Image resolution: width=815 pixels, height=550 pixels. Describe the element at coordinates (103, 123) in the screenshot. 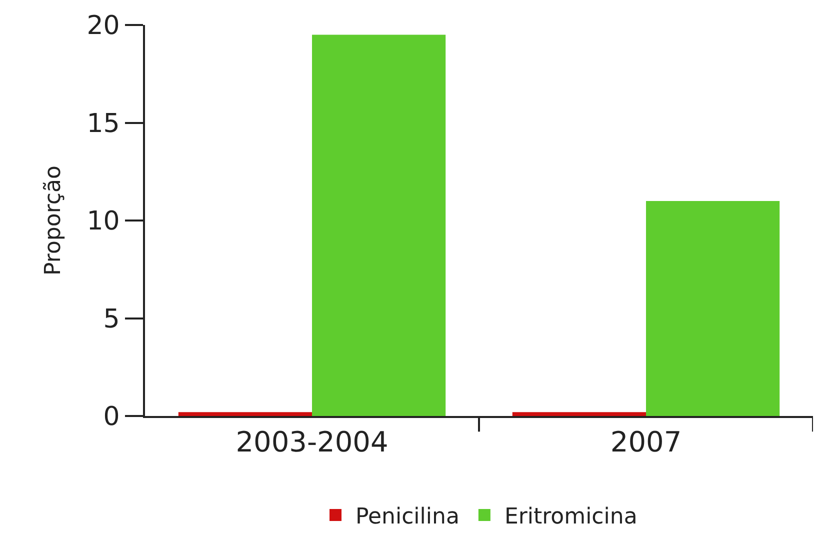

I see `y-tick-label: 15` at that location.